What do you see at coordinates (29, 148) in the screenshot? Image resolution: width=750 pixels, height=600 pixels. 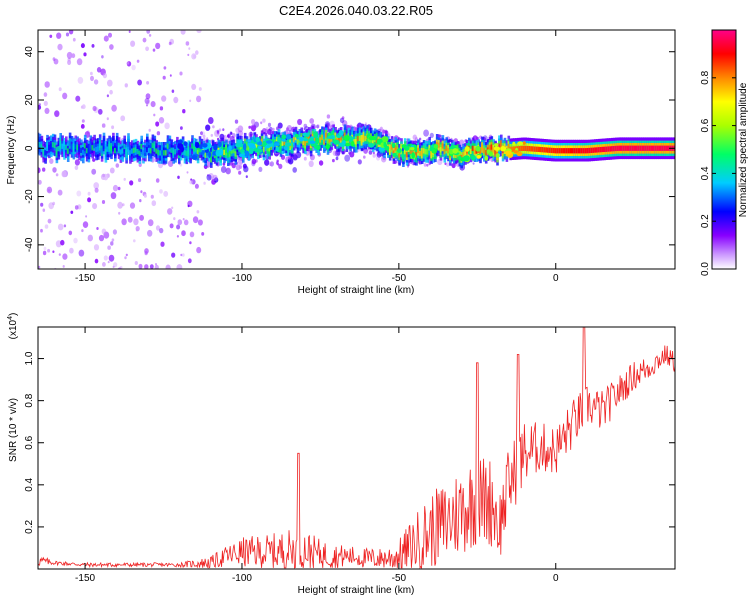 I see `spectrogram-y-tick-label: 0` at bounding box center [29, 148].